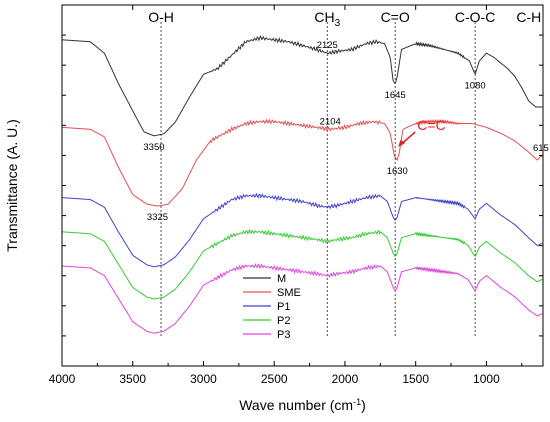 This screenshot has width=550, height=422. What do you see at coordinates (289, 293) in the screenshot?
I see `legend-label-sme: SME` at bounding box center [289, 293].